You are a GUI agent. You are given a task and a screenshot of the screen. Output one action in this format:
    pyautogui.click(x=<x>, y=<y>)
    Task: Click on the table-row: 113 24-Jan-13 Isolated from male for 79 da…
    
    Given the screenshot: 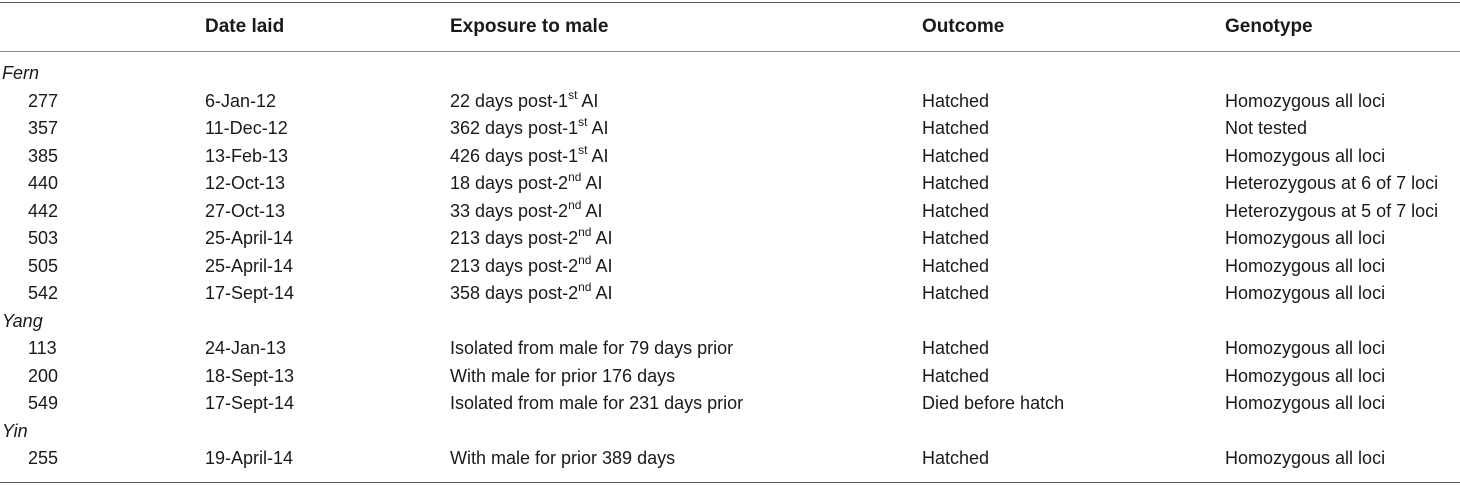 What is the action you would take?
    pyautogui.click(x=730, y=348)
    